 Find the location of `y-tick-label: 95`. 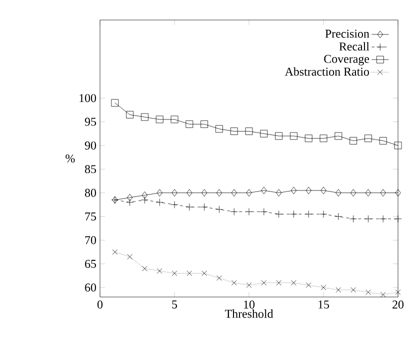

y-tick-label: 95 is located at coordinates (90, 122).